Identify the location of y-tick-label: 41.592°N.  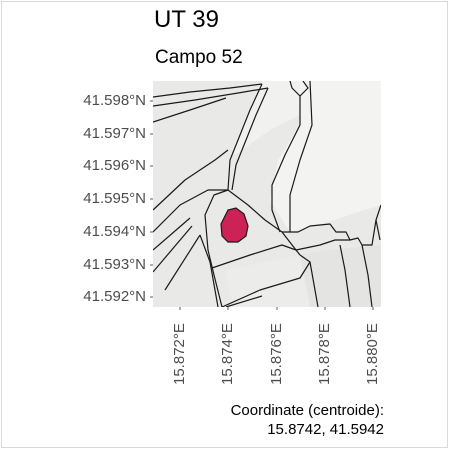
(114, 296).